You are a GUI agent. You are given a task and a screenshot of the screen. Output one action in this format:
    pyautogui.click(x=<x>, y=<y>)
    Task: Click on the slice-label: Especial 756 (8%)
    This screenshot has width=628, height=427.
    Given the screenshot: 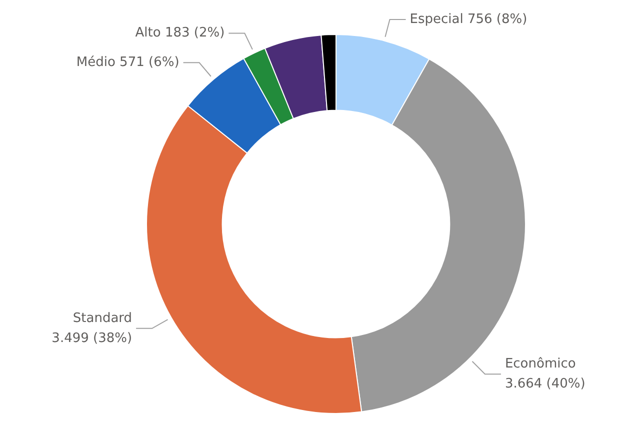 What is the action you would take?
    pyautogui.click(x=469, y=19)
    